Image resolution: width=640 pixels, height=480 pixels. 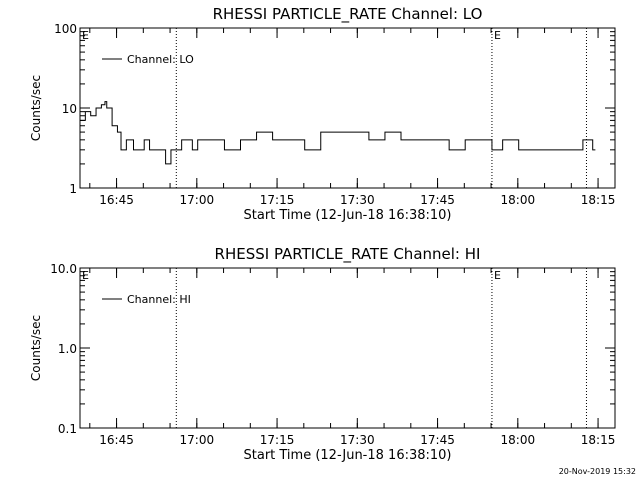 I want to click on chart-title: RHESSI PARTICLE_RATE Channel: HI, so click(x=348, y=254).